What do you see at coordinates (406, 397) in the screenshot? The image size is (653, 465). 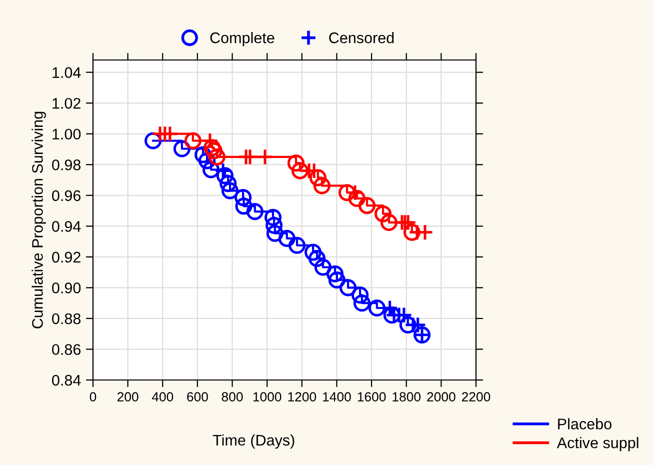 I see `x-tick-label: 1800` at bounding box center [406, 397].